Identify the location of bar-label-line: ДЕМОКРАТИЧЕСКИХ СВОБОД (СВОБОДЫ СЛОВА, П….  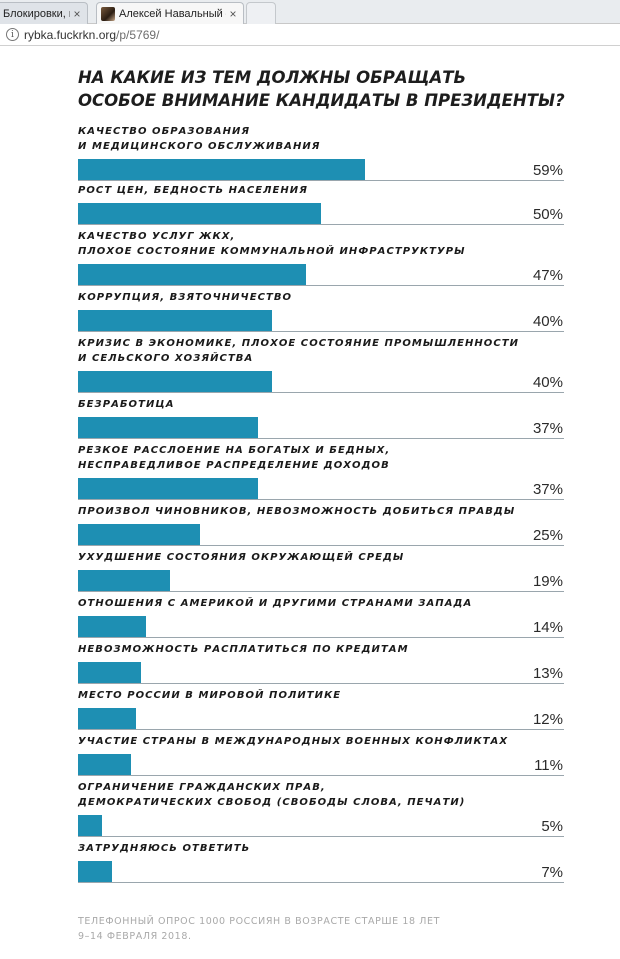
(272, 802).